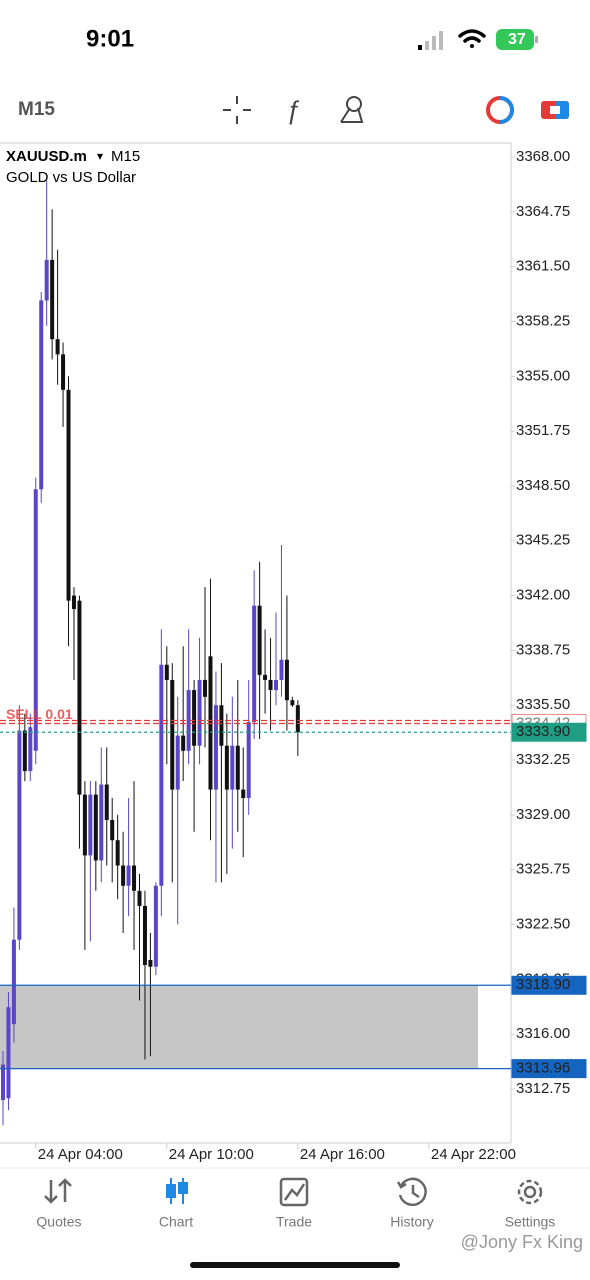 The height and width of the screenshot is (1280, 590). I want to click on watermark: @Jony Fx King, so click(522, 1242).